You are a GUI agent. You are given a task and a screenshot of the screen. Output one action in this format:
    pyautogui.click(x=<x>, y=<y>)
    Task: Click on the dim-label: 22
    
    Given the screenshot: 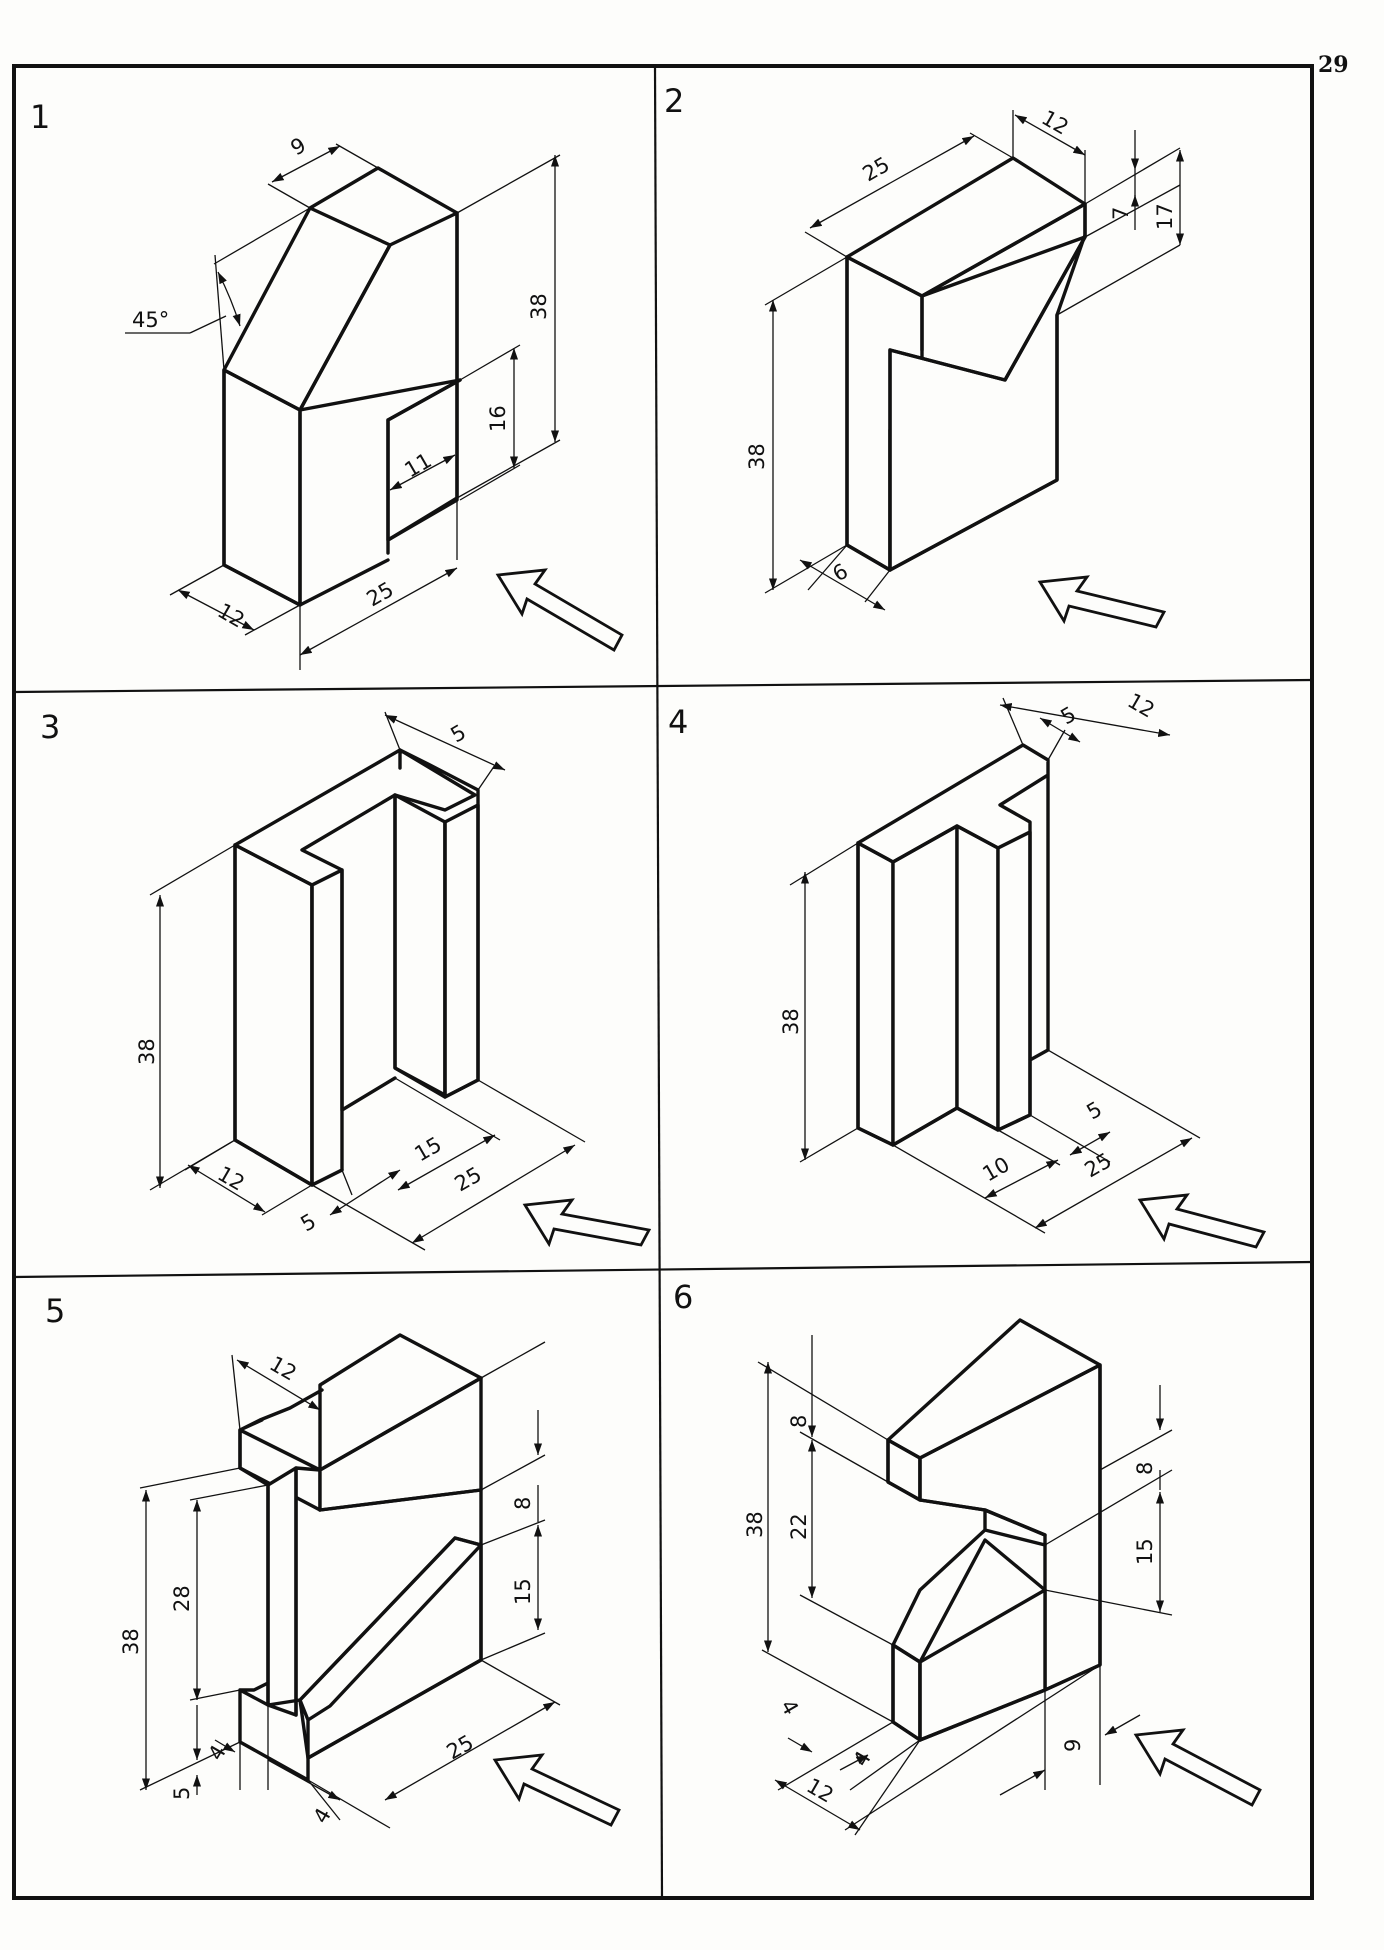 What is the action you would take?
    pyautogui.click(x=799, y=1526)
    